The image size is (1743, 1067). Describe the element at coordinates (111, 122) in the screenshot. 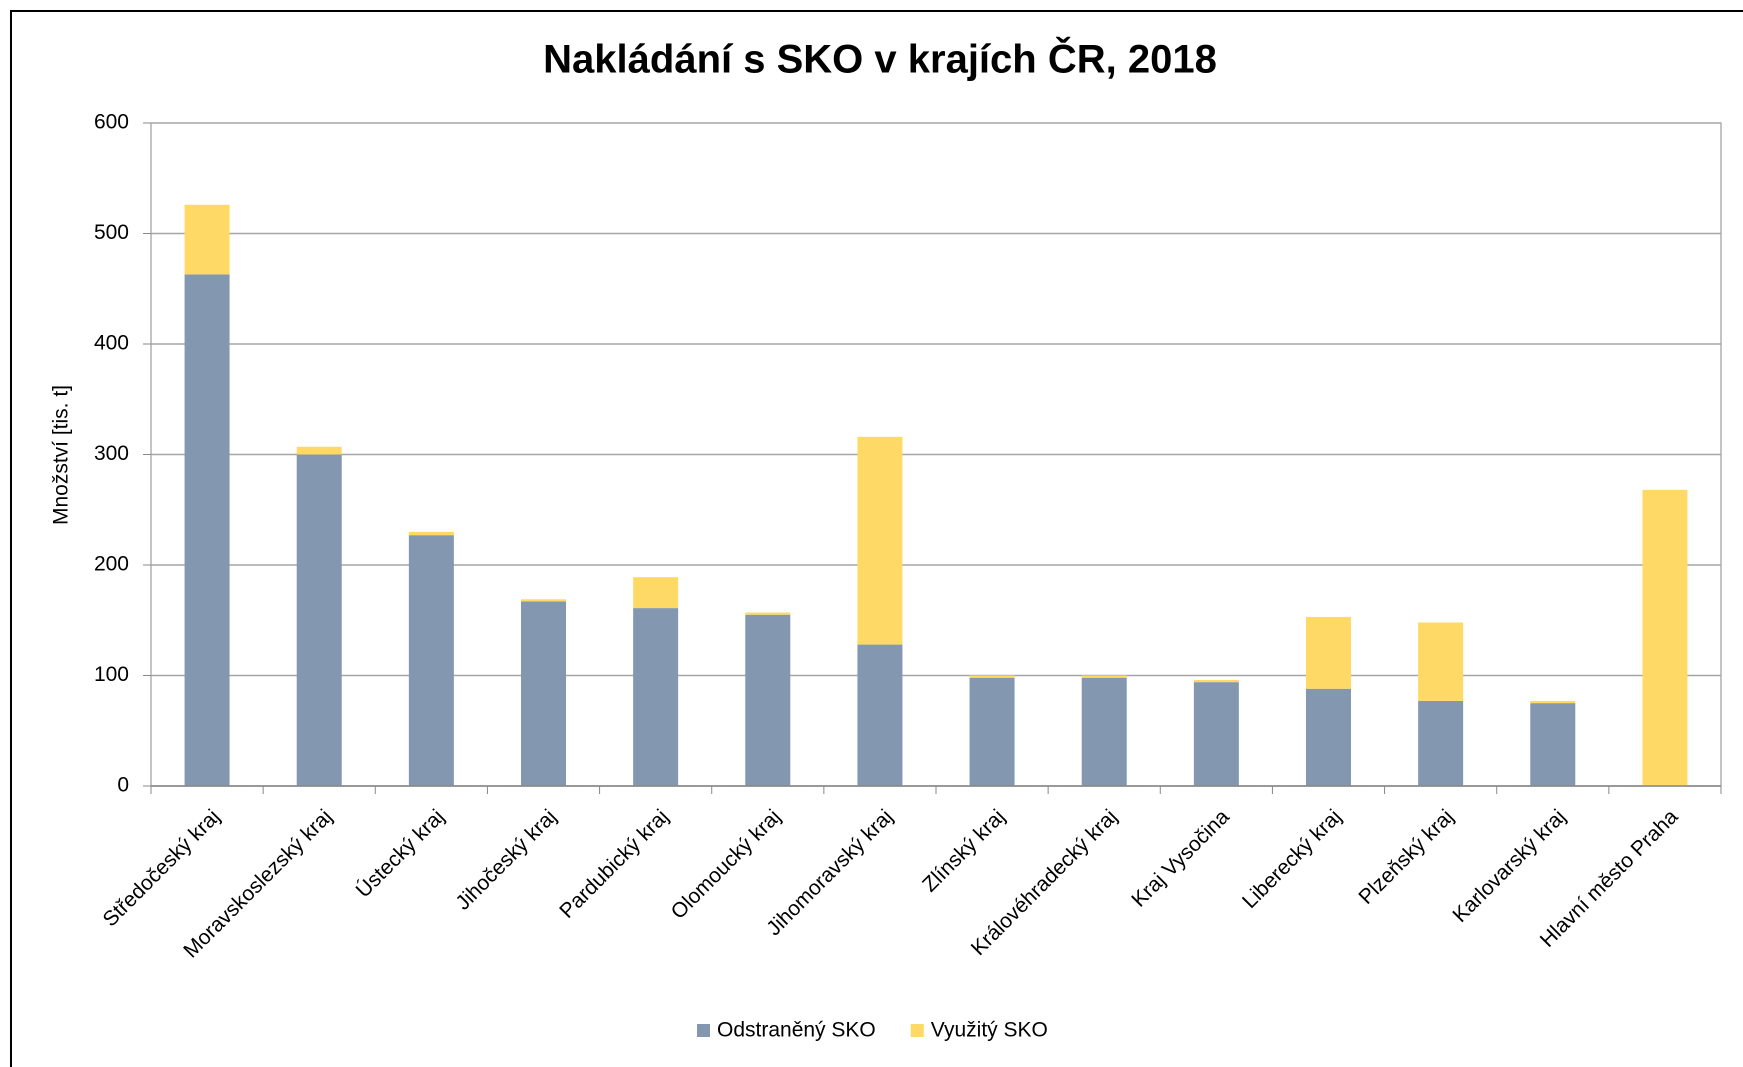

I see `y-tick-label: 600` at that location.